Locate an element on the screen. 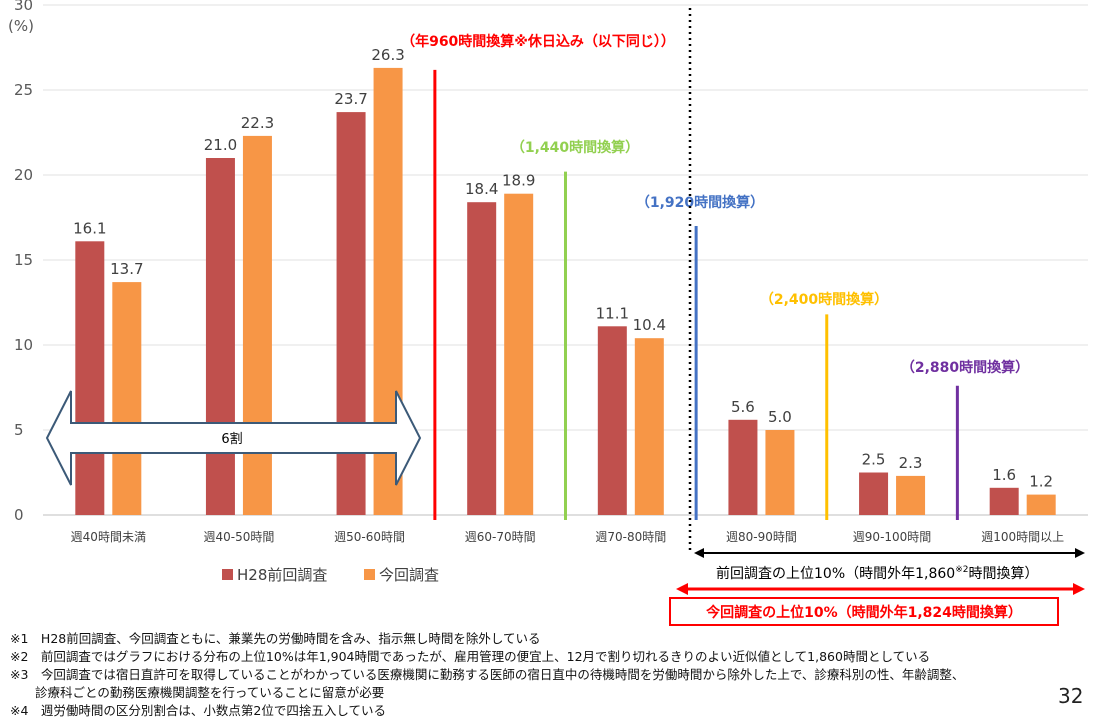 The width and height of the screenshot is (1098, 720). y-tick-label: 0 is located at coordinates (19, 515).